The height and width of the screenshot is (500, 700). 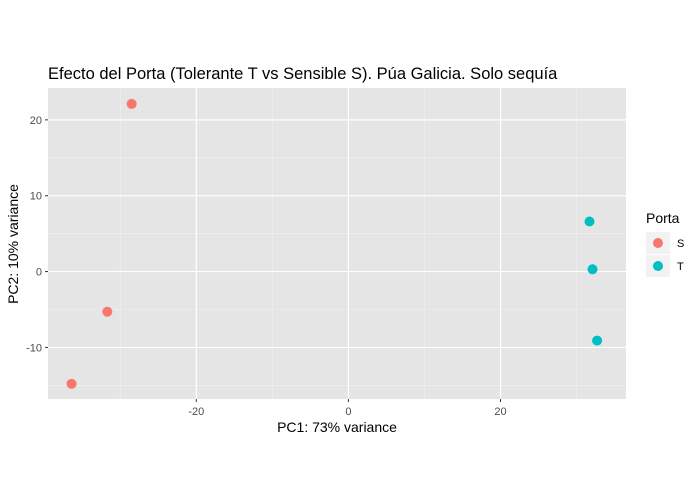 I want to click on legend-marker-s, so click(x=658, y=243).